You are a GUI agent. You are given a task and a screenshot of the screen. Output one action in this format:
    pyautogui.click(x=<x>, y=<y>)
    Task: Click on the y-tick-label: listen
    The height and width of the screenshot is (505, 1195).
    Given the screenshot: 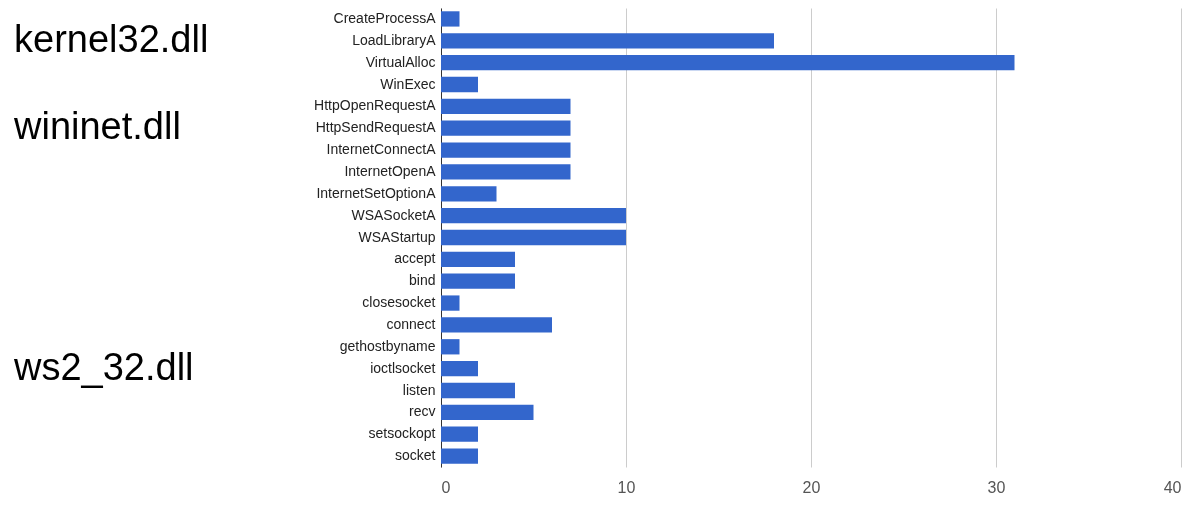 What is the action you would take?
    pyautogui.click(x=419, y=389)
    